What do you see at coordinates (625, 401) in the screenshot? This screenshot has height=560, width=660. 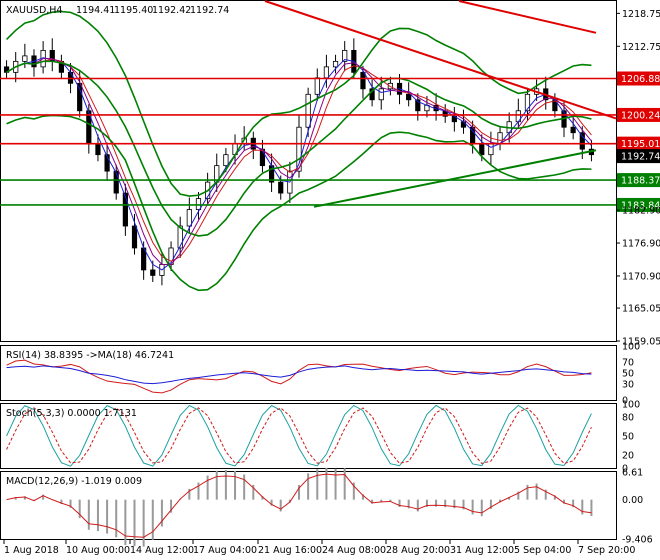 I see `rsi-tick-label: 0` at bounding box center [625, 401].